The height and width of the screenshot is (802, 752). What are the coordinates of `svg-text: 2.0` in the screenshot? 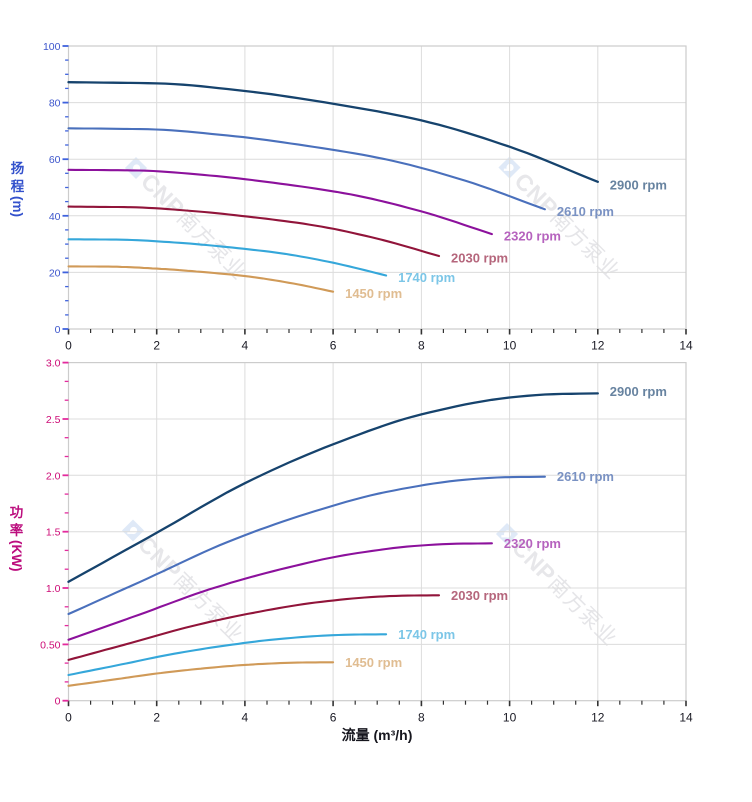 It's located at (53, 476).